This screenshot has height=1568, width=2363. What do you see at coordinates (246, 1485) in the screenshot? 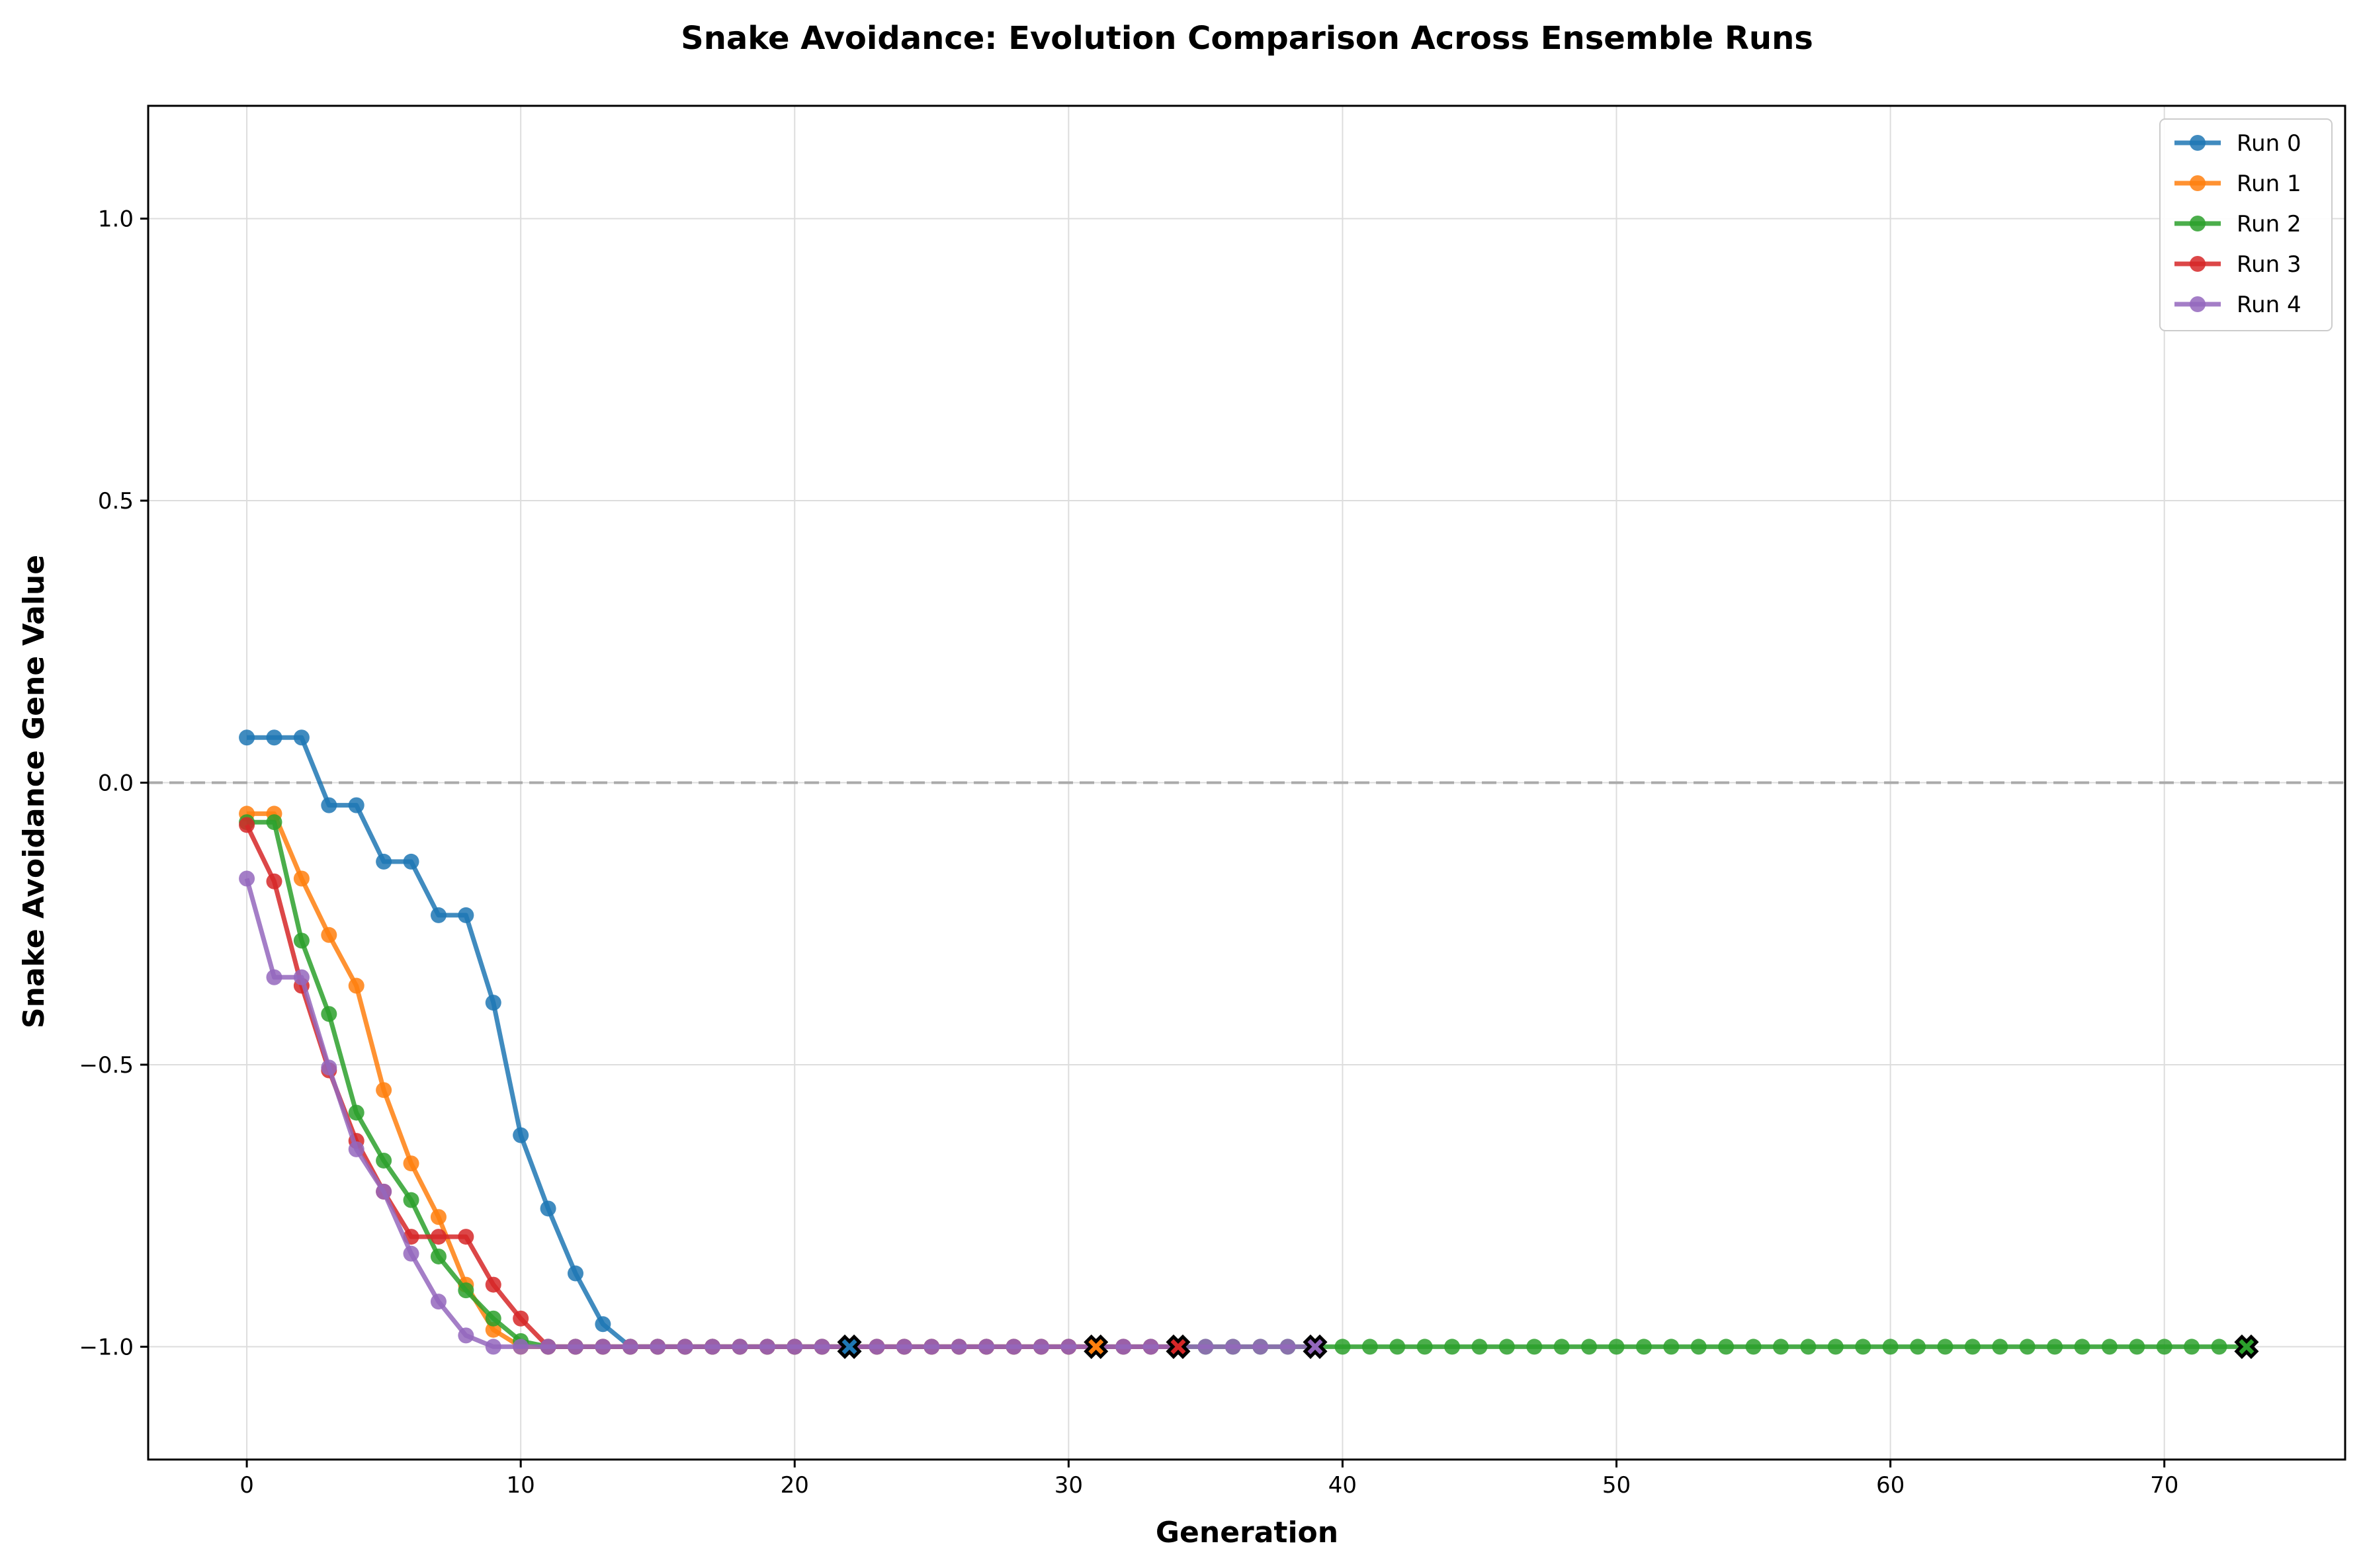
I see `x-tick-label: 0` at bounding box center [246, 1485].